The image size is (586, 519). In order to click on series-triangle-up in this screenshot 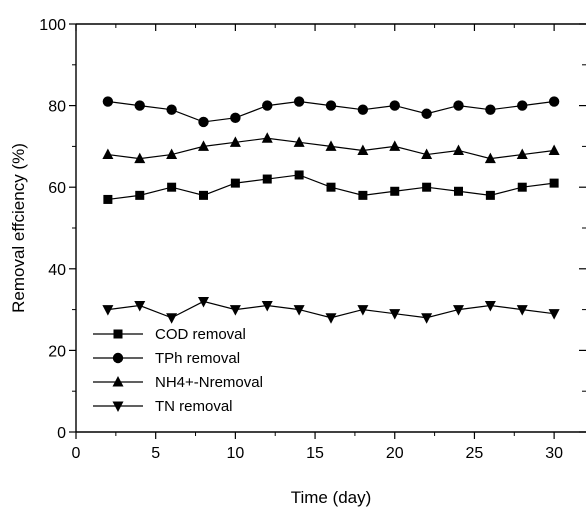, I will do `click(331, 148)`.